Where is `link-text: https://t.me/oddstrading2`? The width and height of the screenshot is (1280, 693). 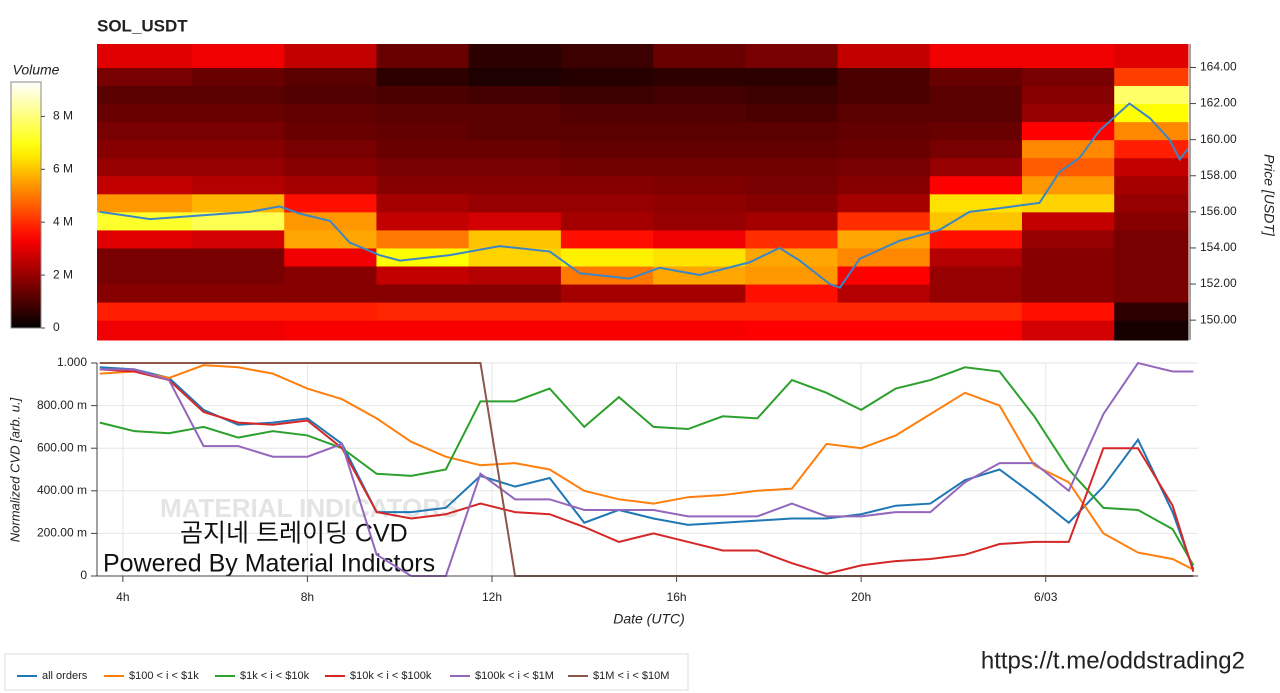 link-text: https://t.me/oddstrading2 is located at coordinates (1113, 660).